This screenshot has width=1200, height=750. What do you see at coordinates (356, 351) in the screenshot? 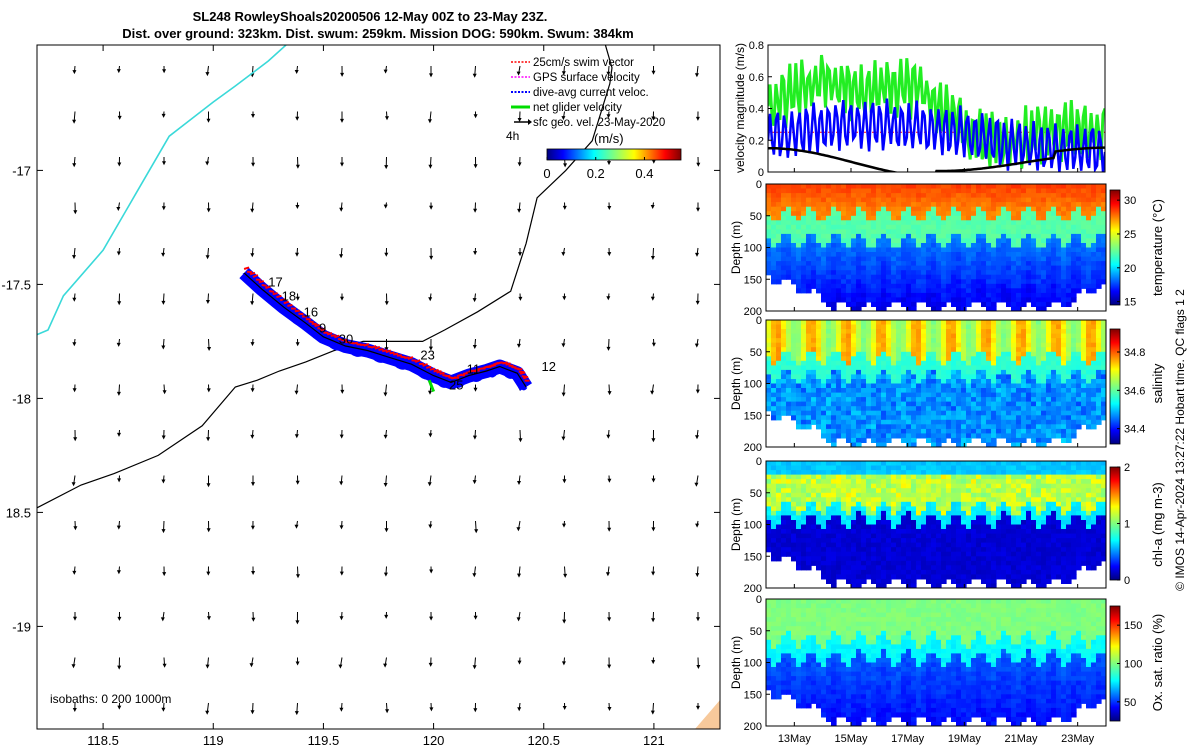
I see `dive-avg-loop` at bounding box center [356, 351].